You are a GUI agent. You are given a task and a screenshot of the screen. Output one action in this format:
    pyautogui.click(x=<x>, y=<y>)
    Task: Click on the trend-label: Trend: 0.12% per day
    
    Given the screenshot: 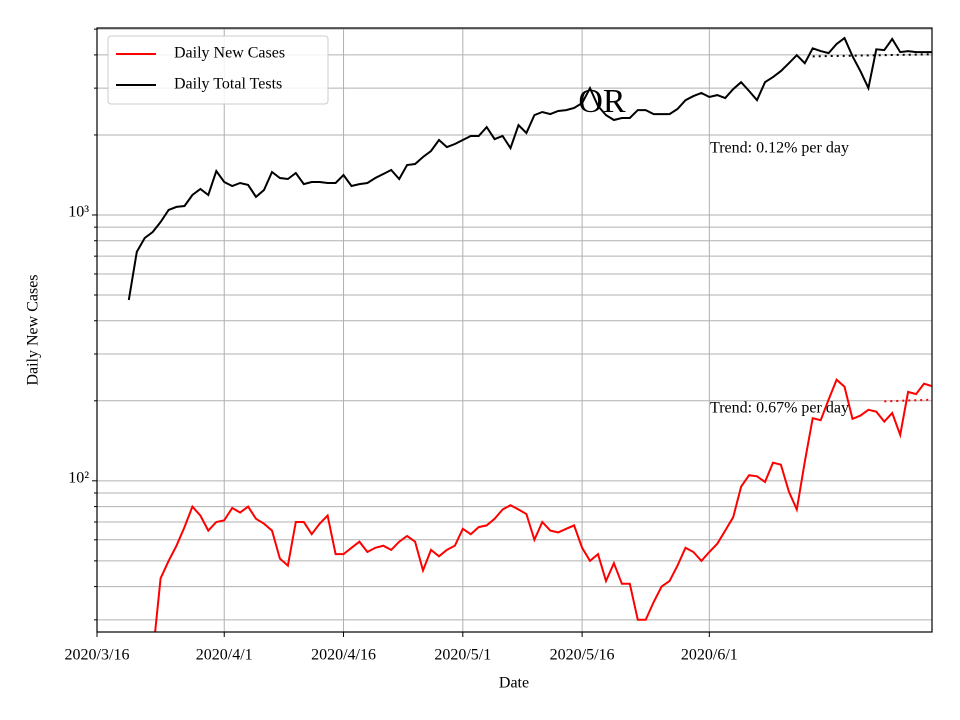 What is the action you would take?
    pyautogui.click(x=779, y=148)
    